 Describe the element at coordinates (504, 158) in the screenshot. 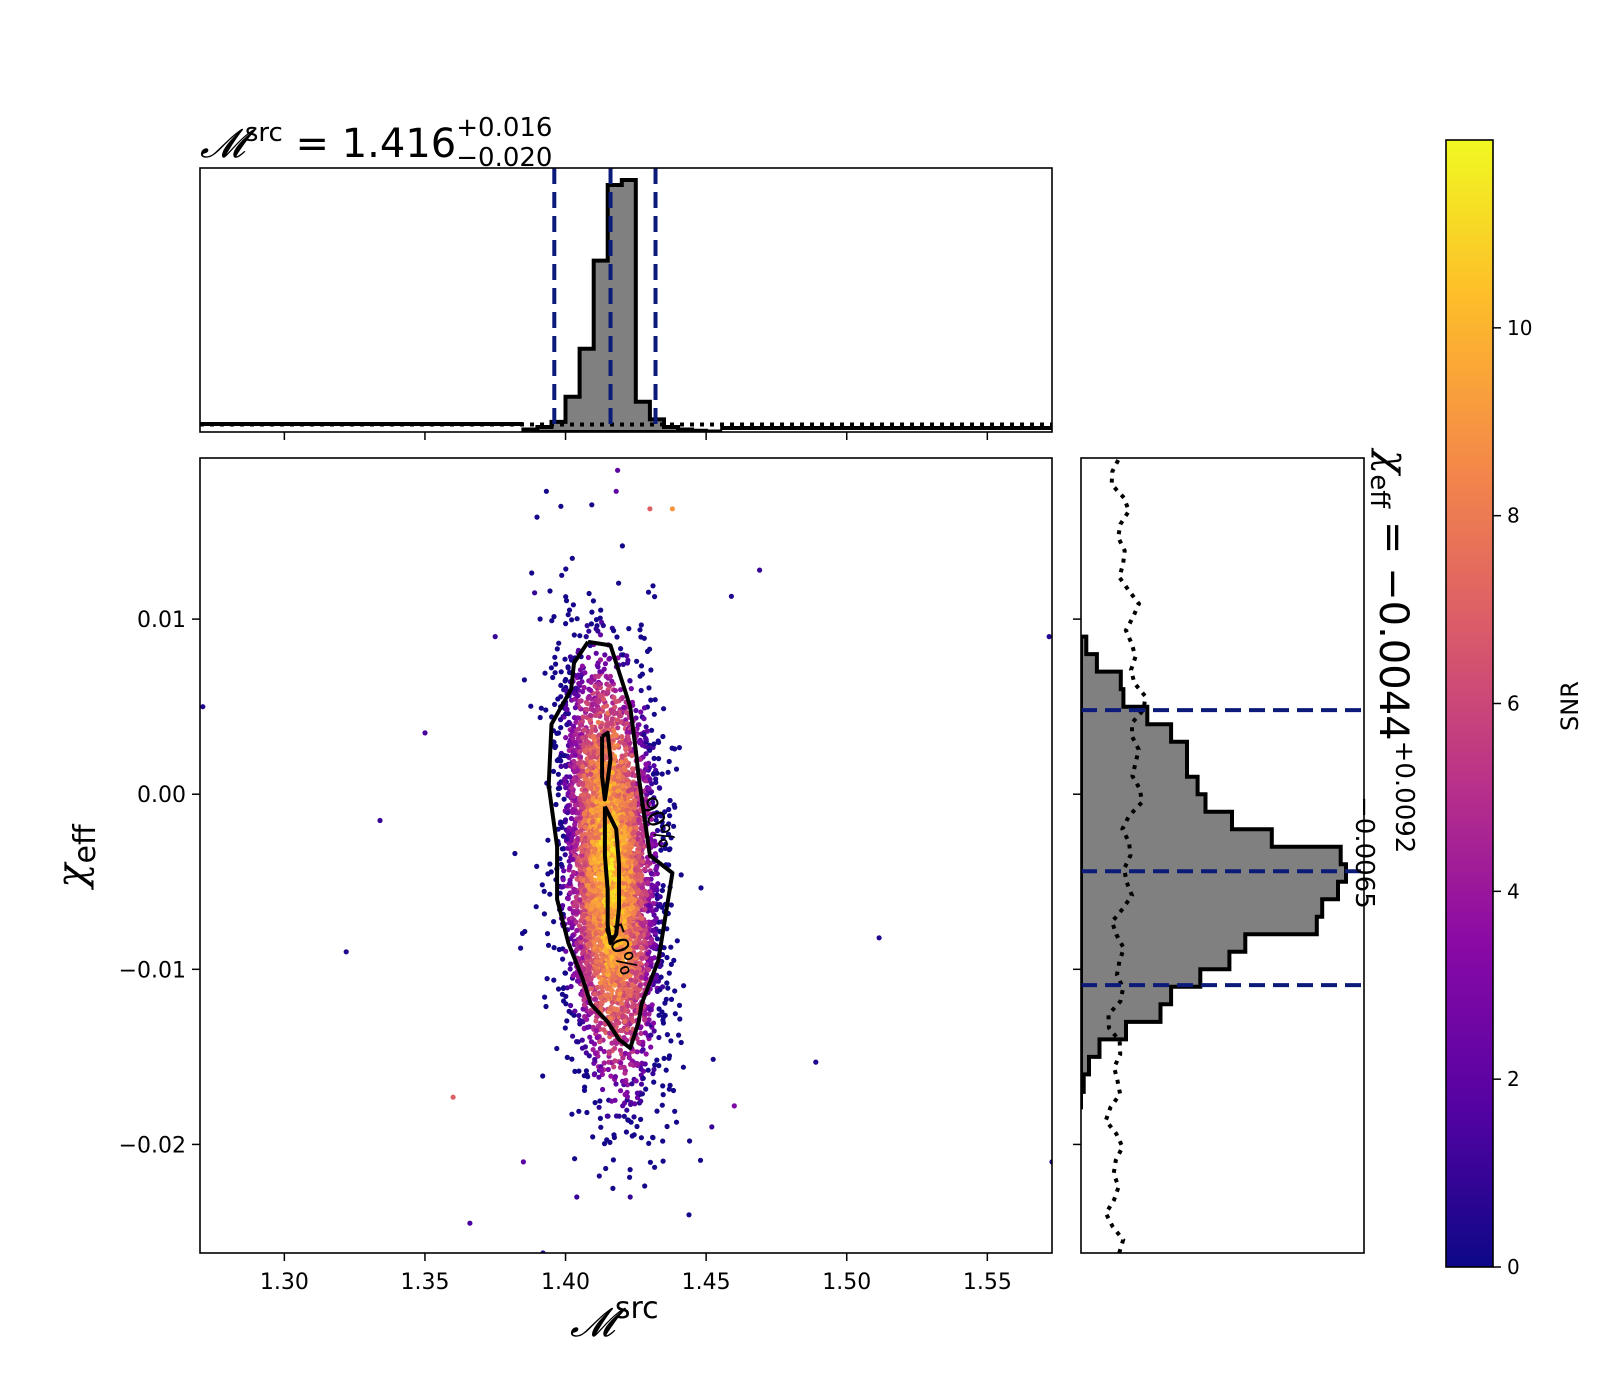

I see `marginal-x-title-minus: −0.020` at that location.